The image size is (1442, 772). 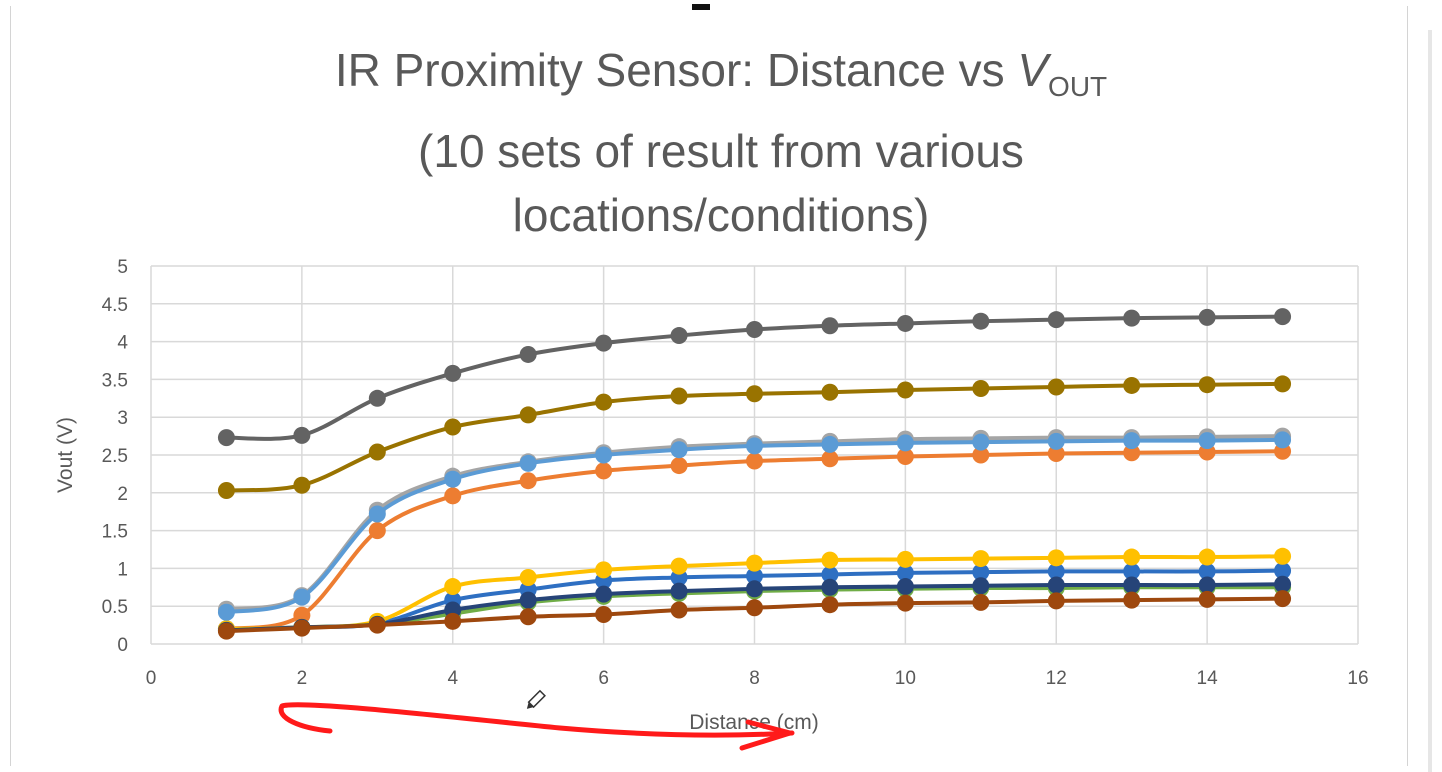 I want to click on y-tick-label: 2.5, so click(x=115, y=456).